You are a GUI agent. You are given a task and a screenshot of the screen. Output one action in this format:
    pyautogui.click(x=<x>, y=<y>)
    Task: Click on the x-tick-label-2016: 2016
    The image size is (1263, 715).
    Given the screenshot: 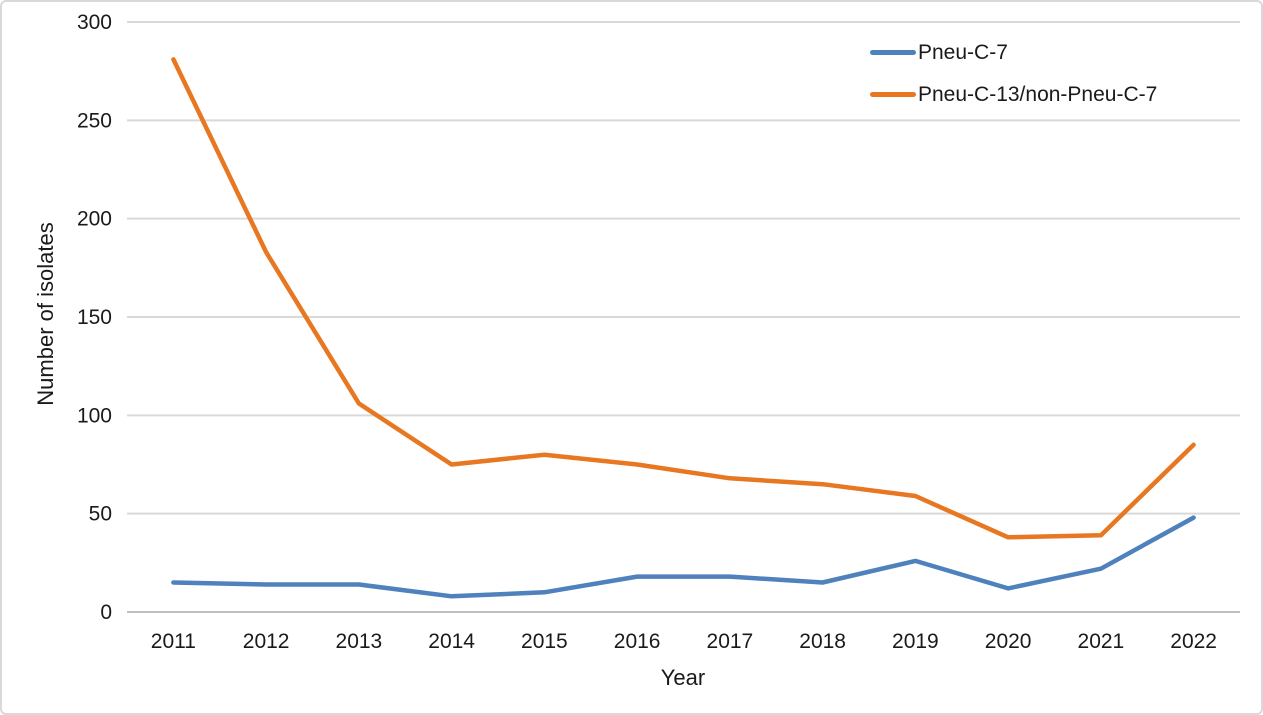 What is the action you would take?
    pyautogui.click(x=637, y=641)
    